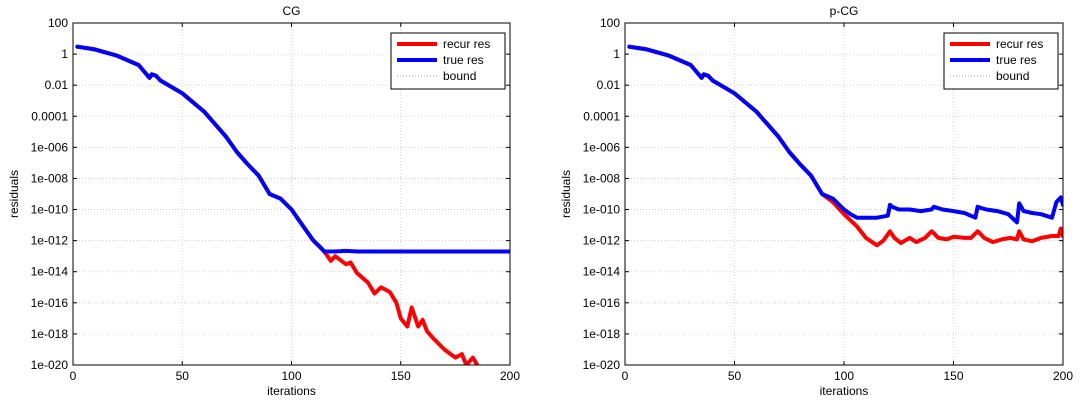 The height and width of the screenshot is (403, 1086). What do you see at coordinates (292, 11) in the screenshot?
I see `chart-title: CG` at bounding box center [292, 11].